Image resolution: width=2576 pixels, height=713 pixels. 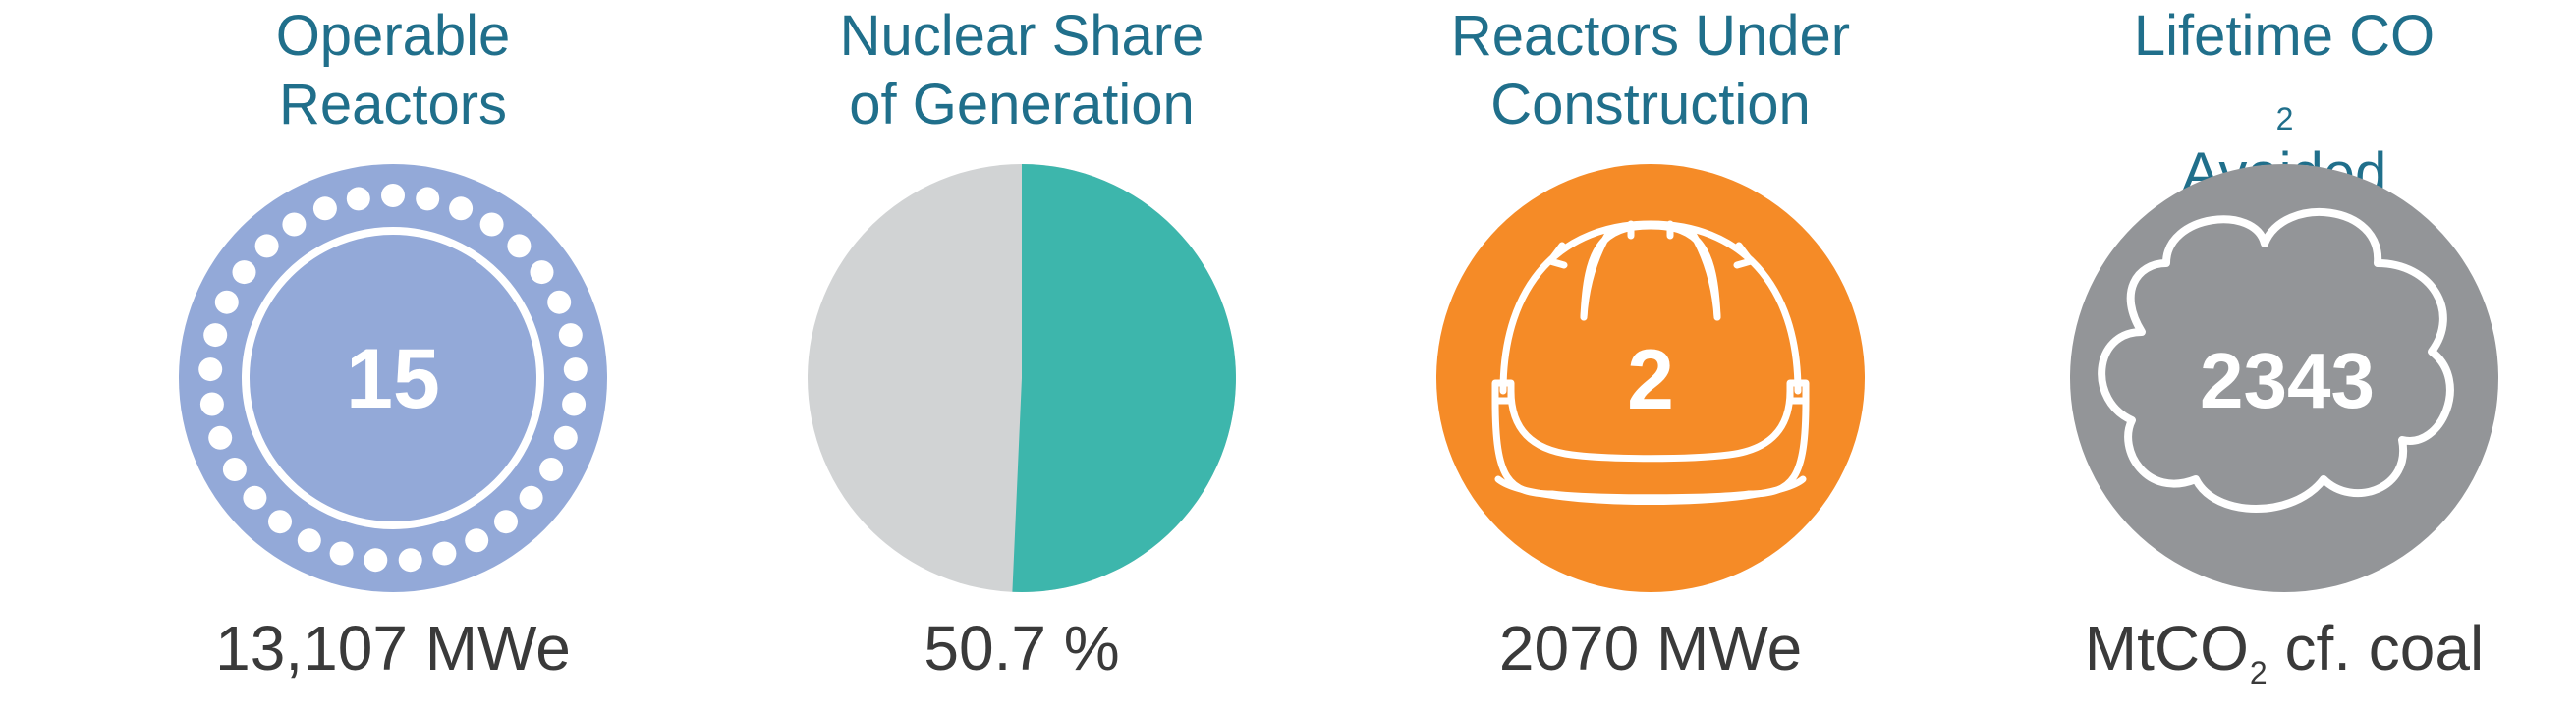 I want to click on reactor-dot-ring, so click(x=393, y=378).